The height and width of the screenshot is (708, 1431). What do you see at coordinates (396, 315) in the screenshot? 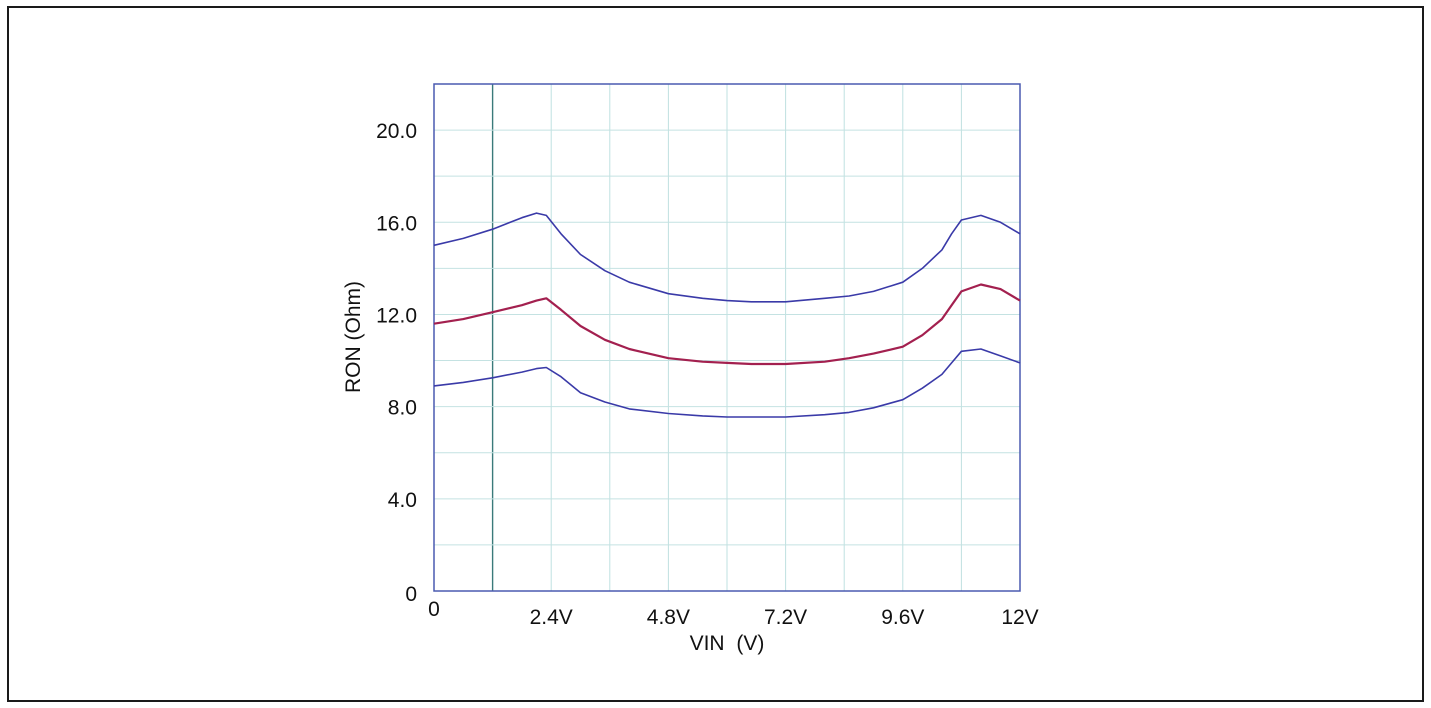
I see `y-tick-label: 12.0` at bounding box center [396, 315].